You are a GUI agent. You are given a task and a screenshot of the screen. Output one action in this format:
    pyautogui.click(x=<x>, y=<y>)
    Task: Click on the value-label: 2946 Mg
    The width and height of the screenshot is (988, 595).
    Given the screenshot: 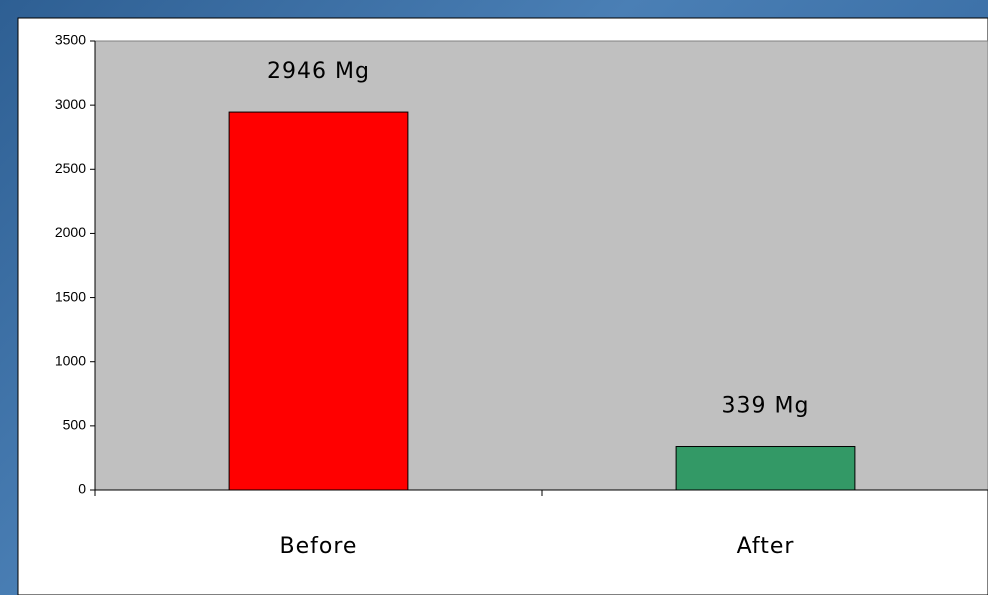 What is the action you would take?
    pyautogui.click(x=318, y=71)
    